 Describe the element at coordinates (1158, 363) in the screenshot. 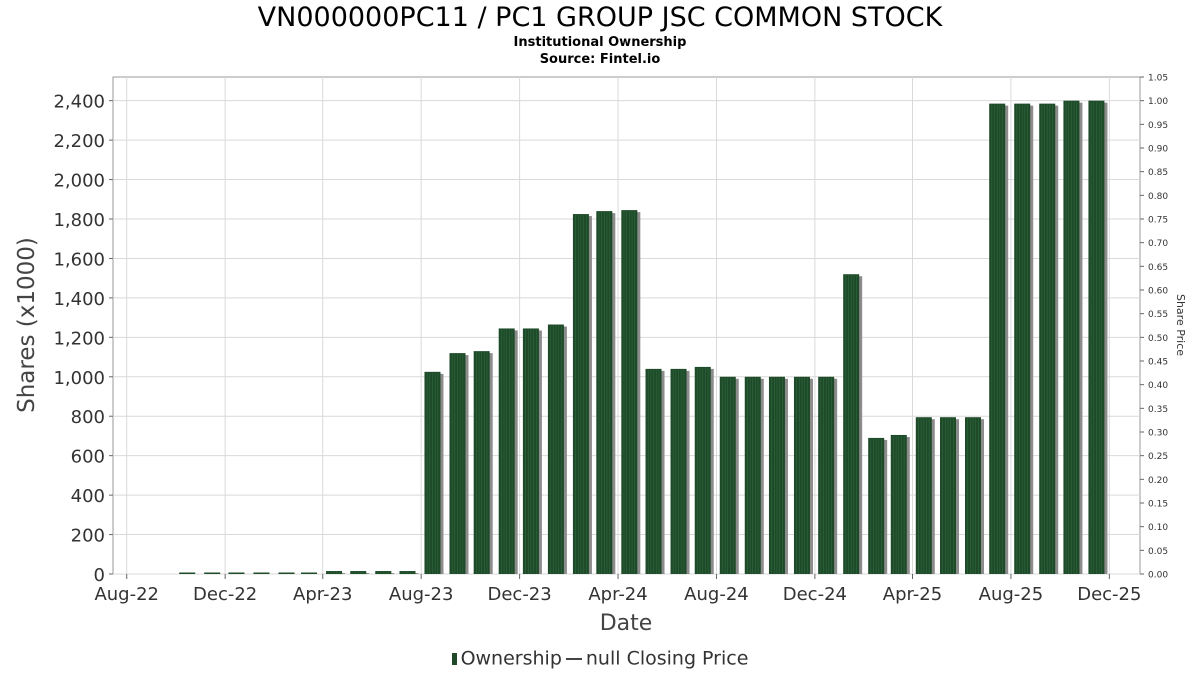

I see `y2-tick-label: 0.45` at that location.